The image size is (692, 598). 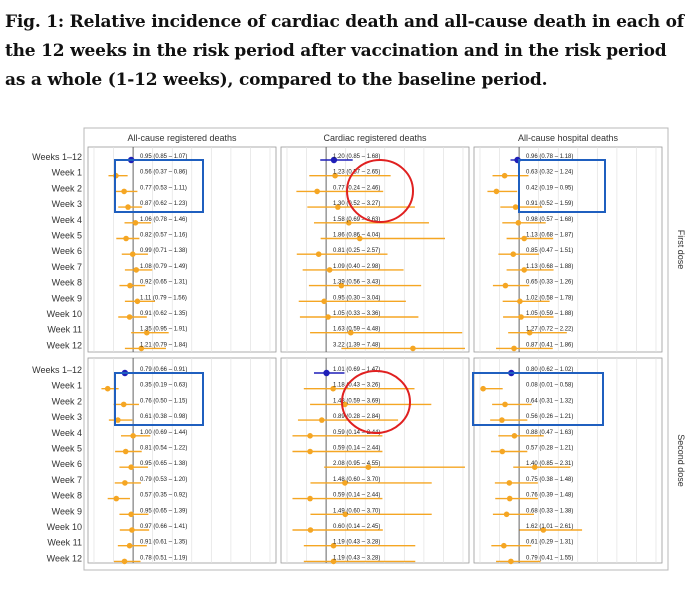 I want to click on estimate-label: 2.08 (0.95 – 4.55), so click(x=356, y=464).